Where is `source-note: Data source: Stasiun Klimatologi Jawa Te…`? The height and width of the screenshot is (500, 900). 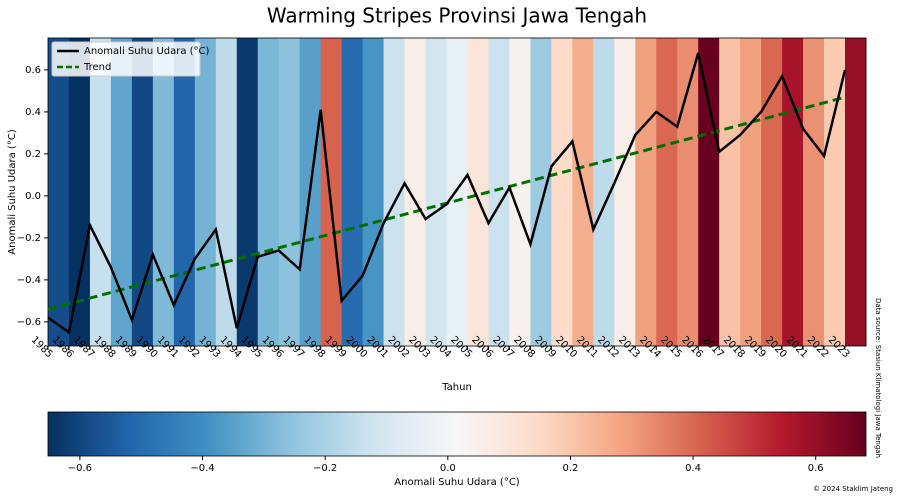 source-note: Data source: Stasiun Klimatologi Jawa Te… is located at coordinates (878, 378).